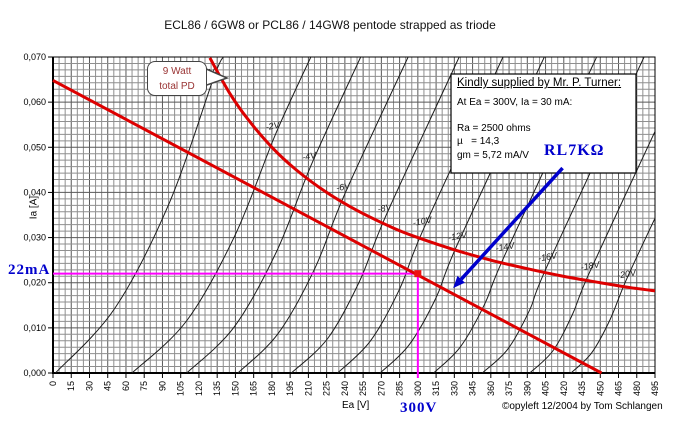 The height and width of the screenshot is (431, 677). What do you see at coordinates (34, 192) in the screenshot?
I see `y-tick-label: 0,040` at bounding box center [34, 192].